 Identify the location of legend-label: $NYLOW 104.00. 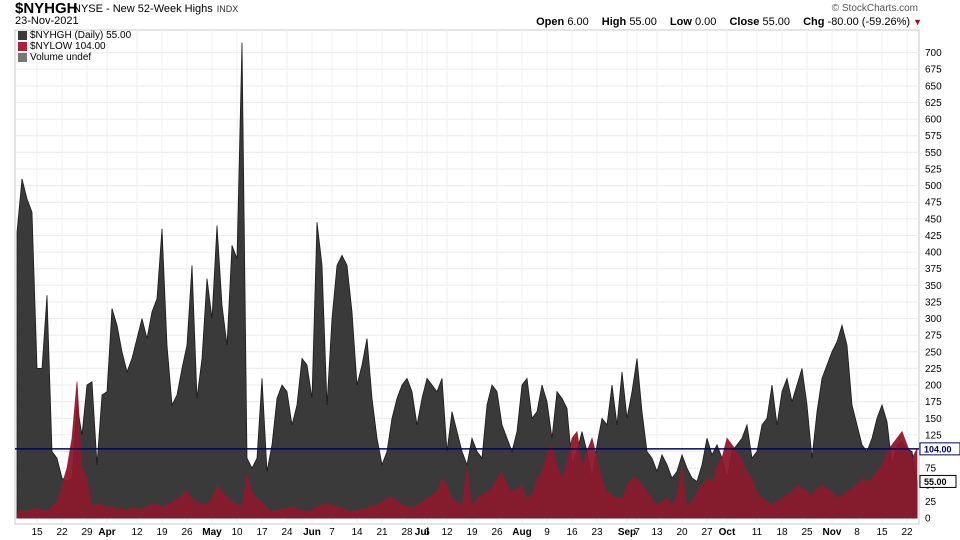
(68, 46).